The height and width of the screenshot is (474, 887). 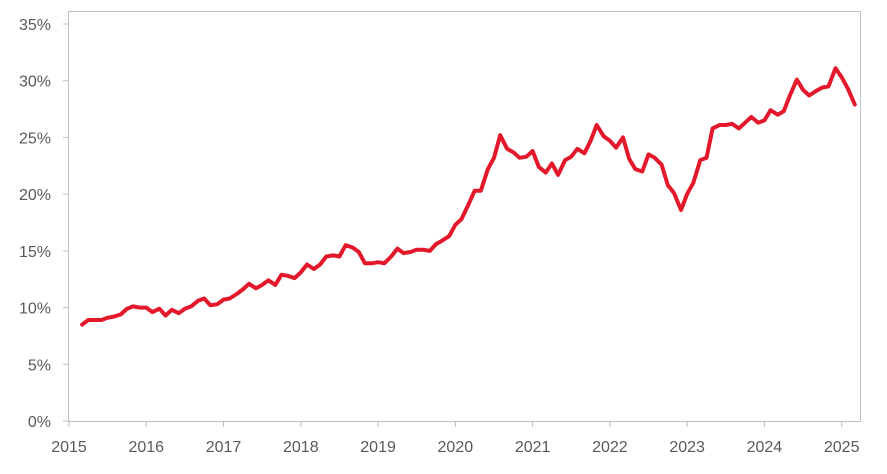 What do you see at coordinates (765, 447) in the screenshot?
I see `x-tick-label: 2024` at bounding box center [765, 447].